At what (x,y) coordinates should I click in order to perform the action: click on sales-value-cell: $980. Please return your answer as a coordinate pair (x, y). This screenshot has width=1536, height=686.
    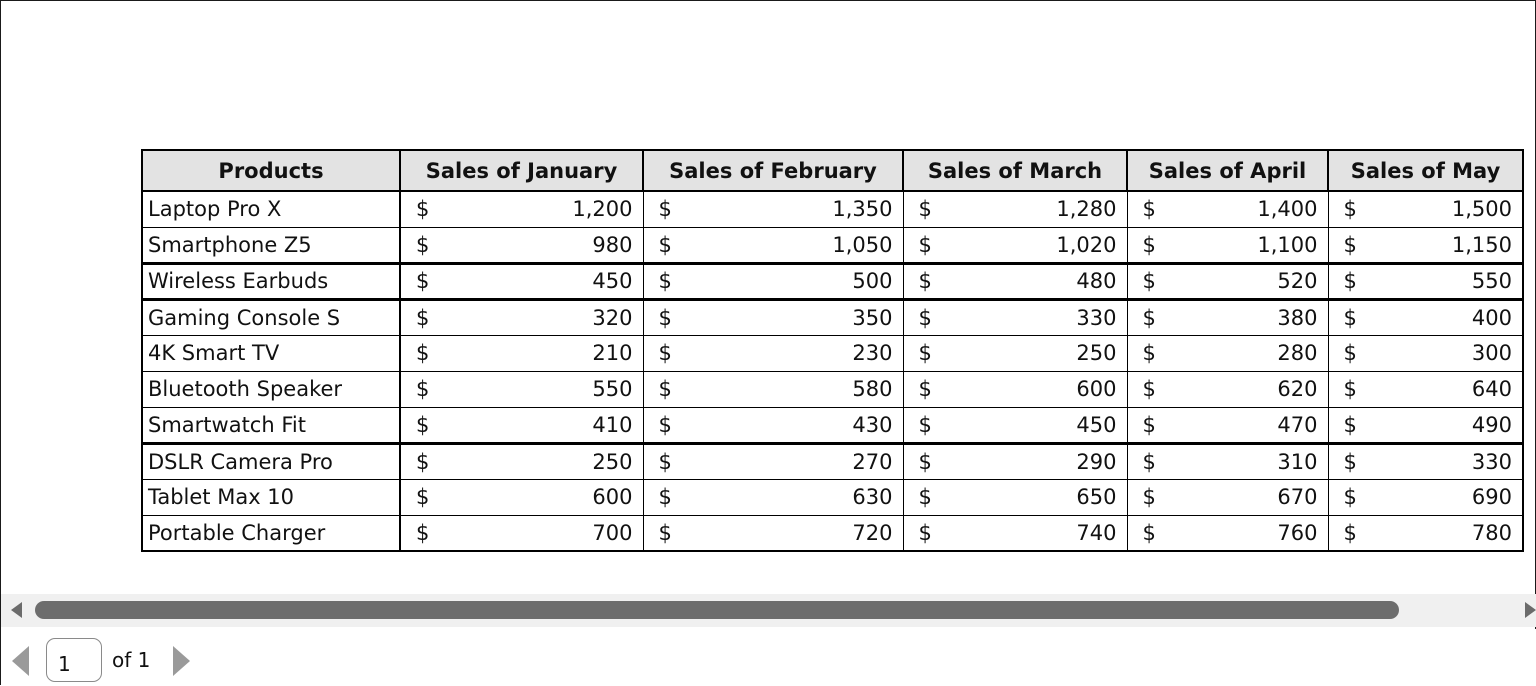
    Looking at the image, I should click on (521, 245).